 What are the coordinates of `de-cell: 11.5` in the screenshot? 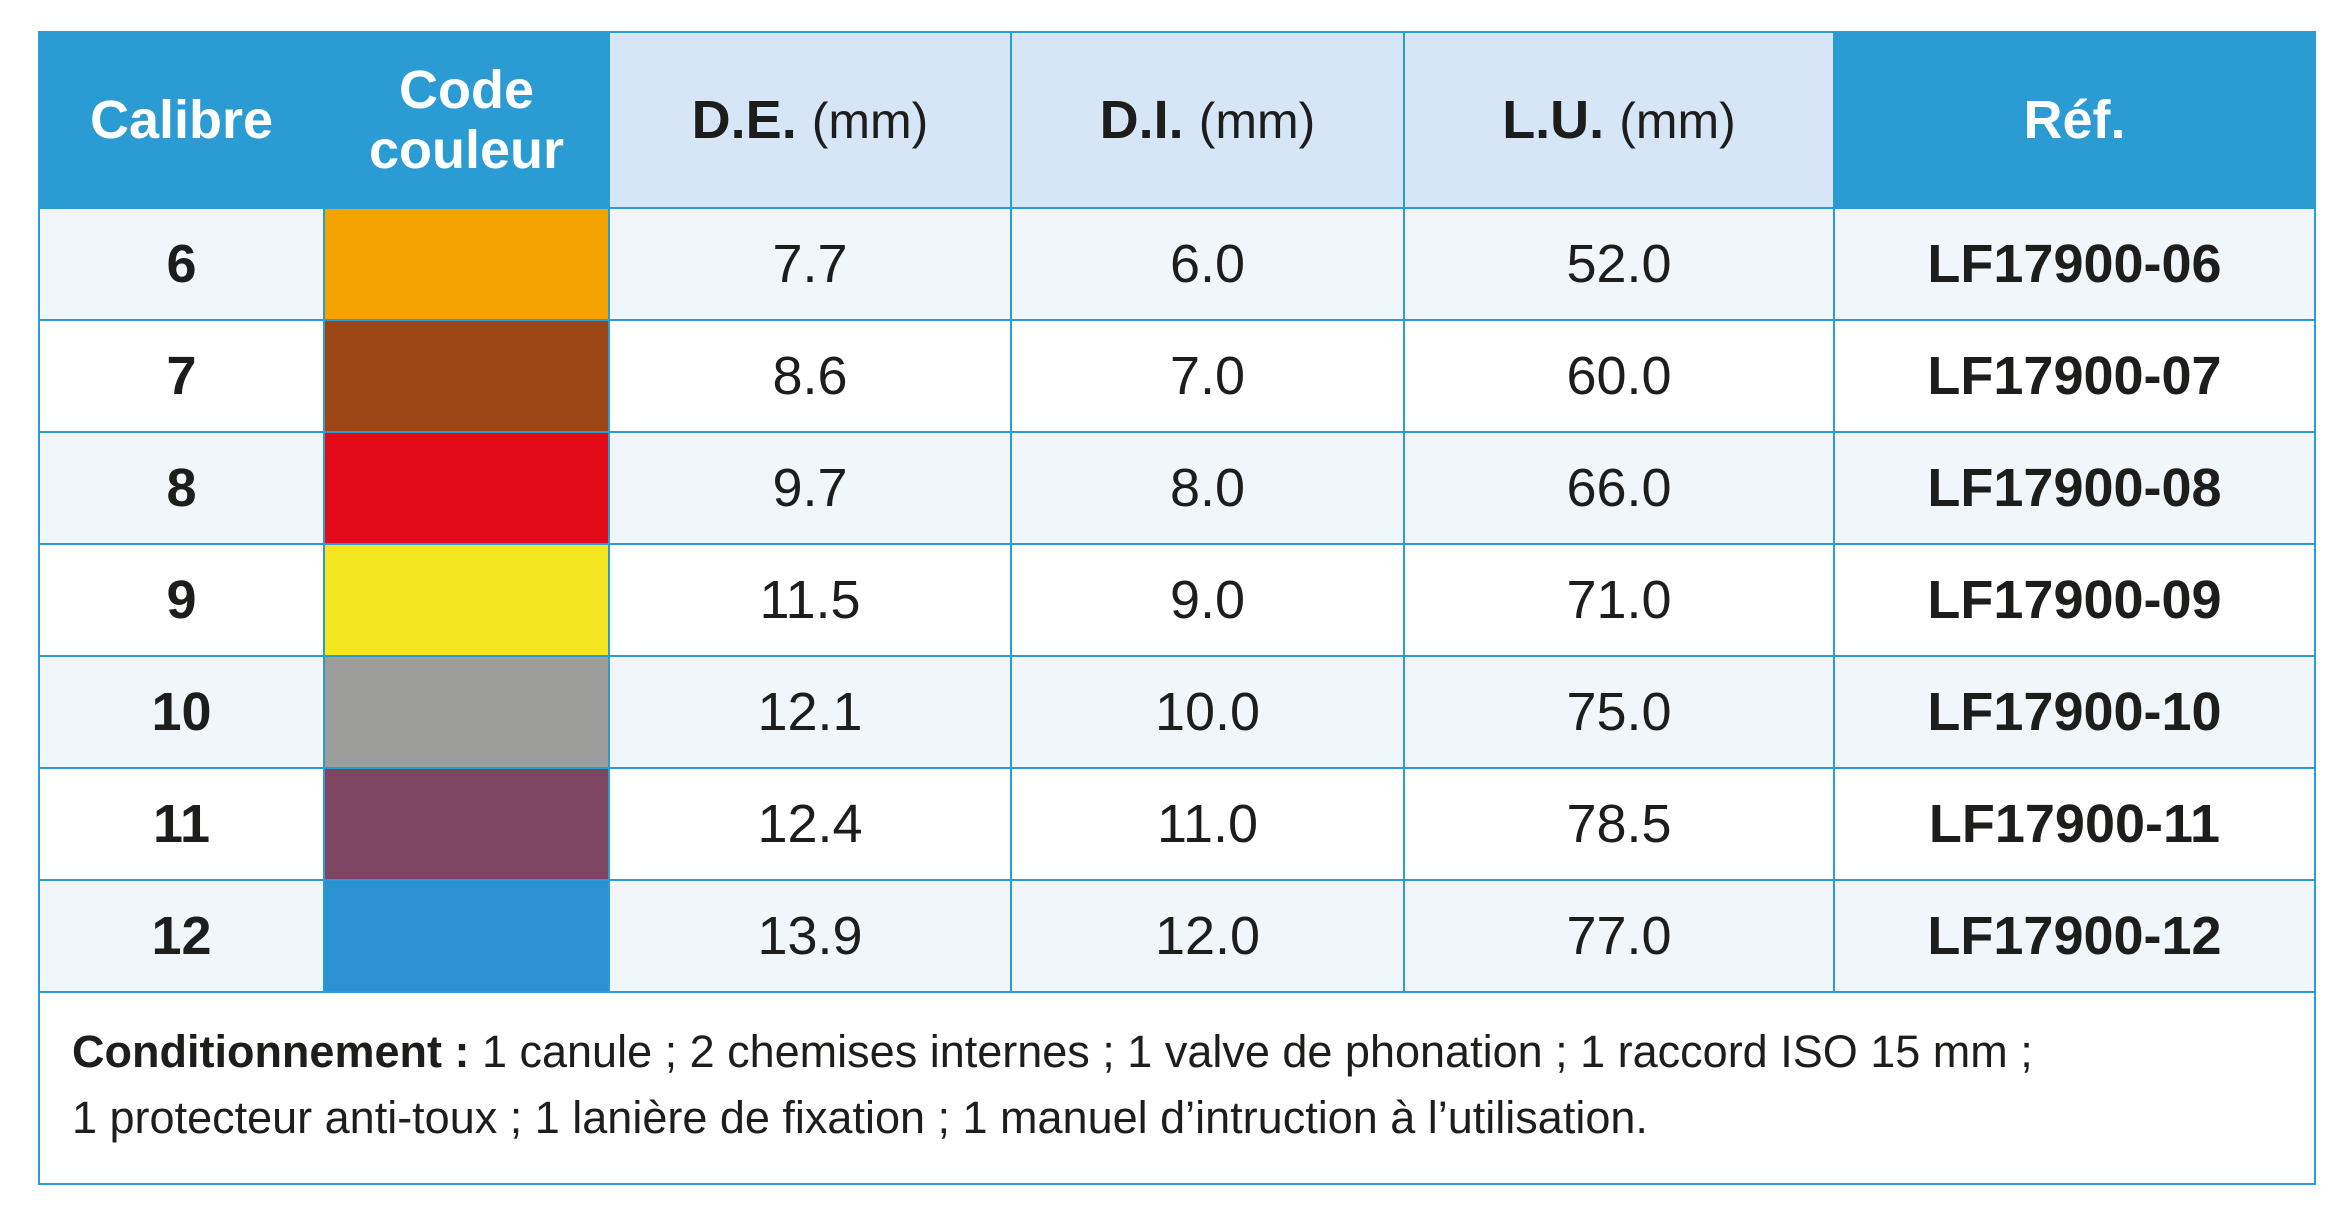 It's located at (810, 600).